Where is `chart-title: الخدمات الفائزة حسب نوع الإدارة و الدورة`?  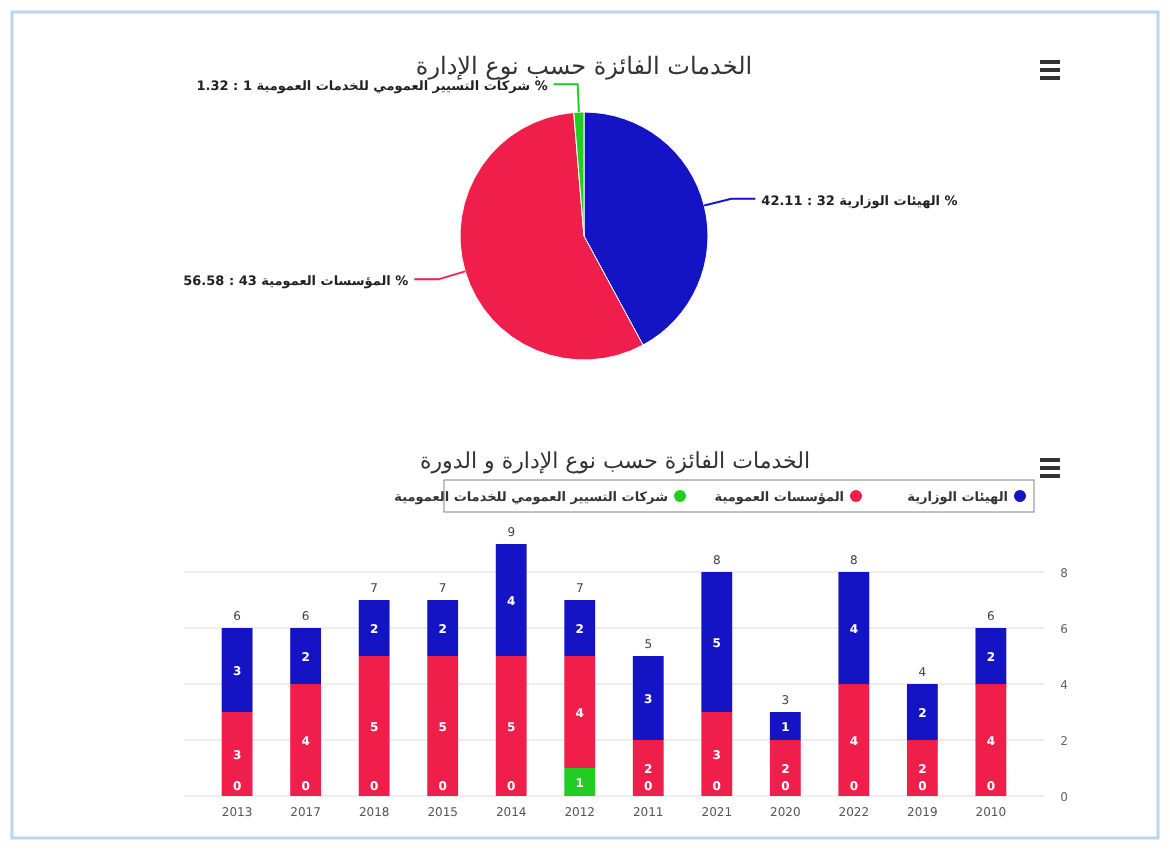 chart-title: الخدمات الفائزة حسب نوع الإدارة و الدورة is located at coordinates (614, 461).